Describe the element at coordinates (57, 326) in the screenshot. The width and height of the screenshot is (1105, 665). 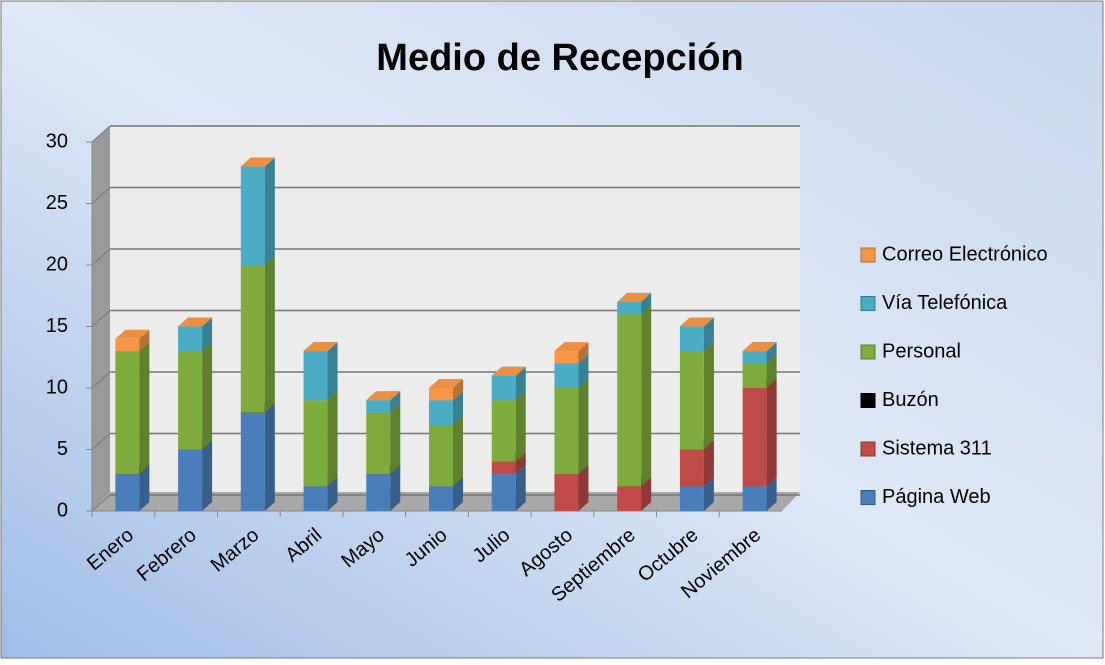
I see `y-tick-label: 15` at that location.